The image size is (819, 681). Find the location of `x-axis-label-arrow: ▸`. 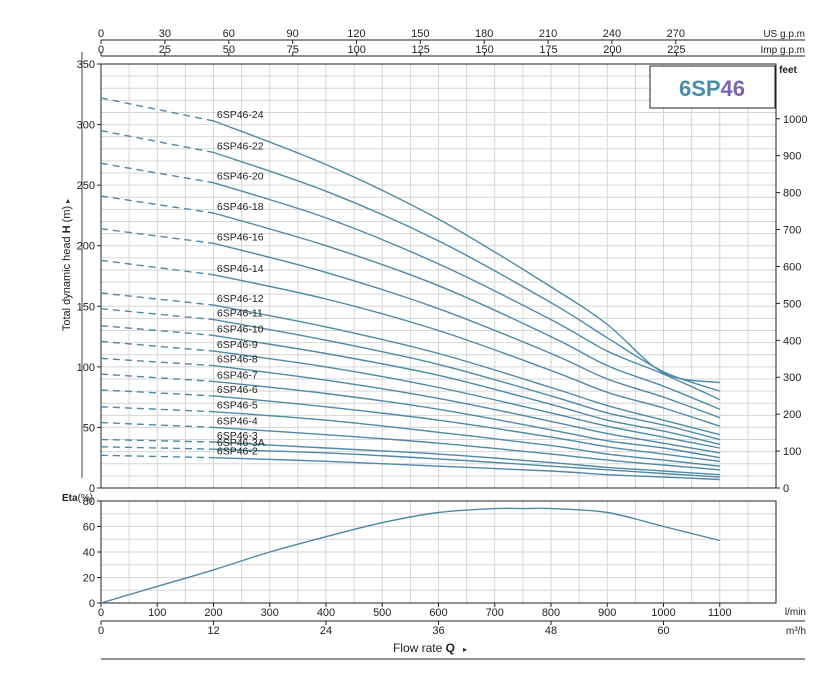

x-axis-label-arrow: ▸ is located at coordinates (465, 649).